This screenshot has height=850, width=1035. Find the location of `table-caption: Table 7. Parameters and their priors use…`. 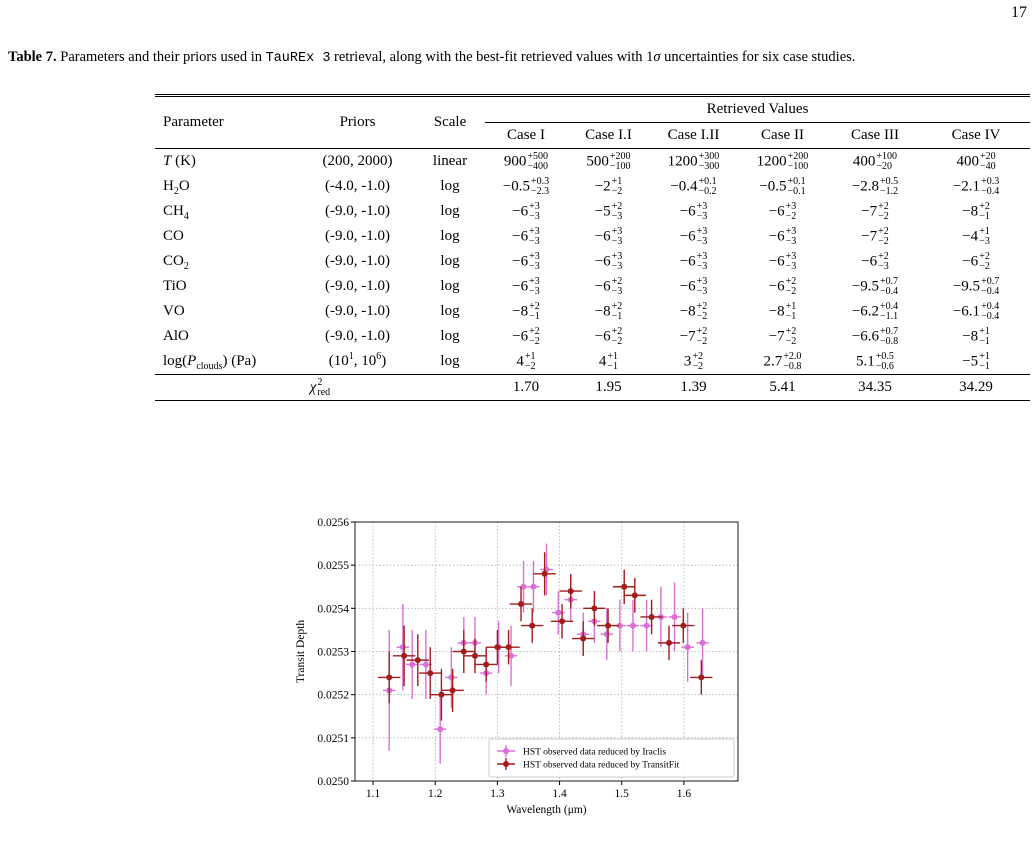

table-caption: Table 7. Parameters and their priors use… is located at coordinates (519, 58).